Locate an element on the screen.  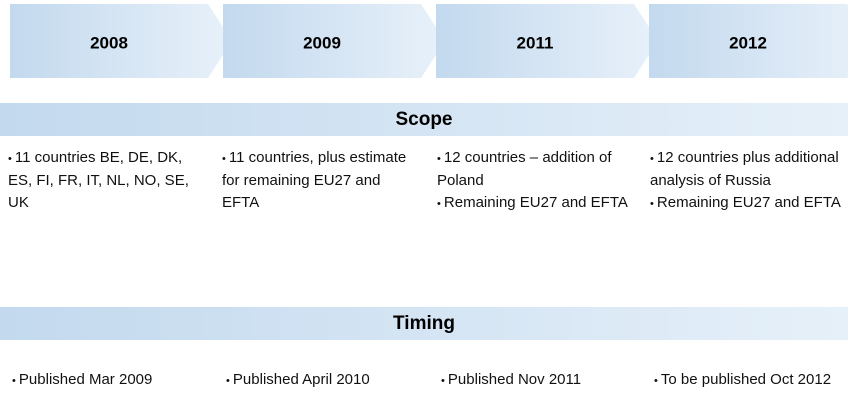
scope-bullet: 12 countries – addition of Poland is located at coordinates (534, 169).